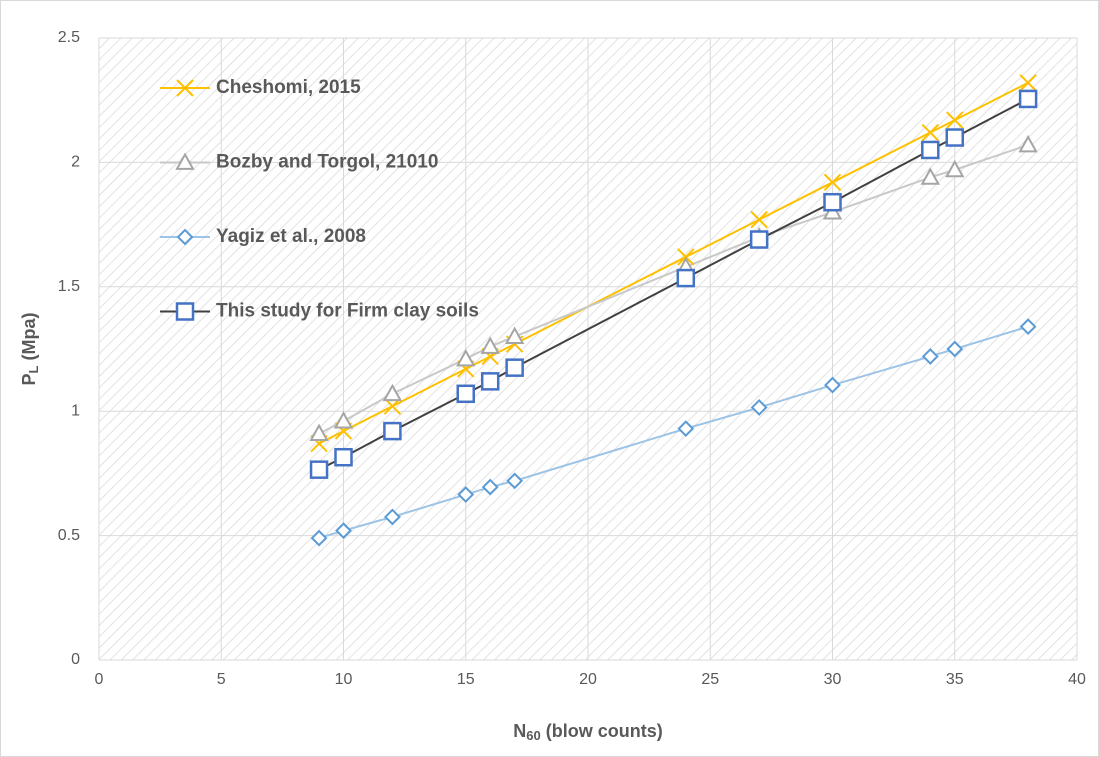  What do you see at coordinates (347, 311) in the screenshot?
I see `legend-label: This study for Firm clay soils` at bounding box center [347, 311].